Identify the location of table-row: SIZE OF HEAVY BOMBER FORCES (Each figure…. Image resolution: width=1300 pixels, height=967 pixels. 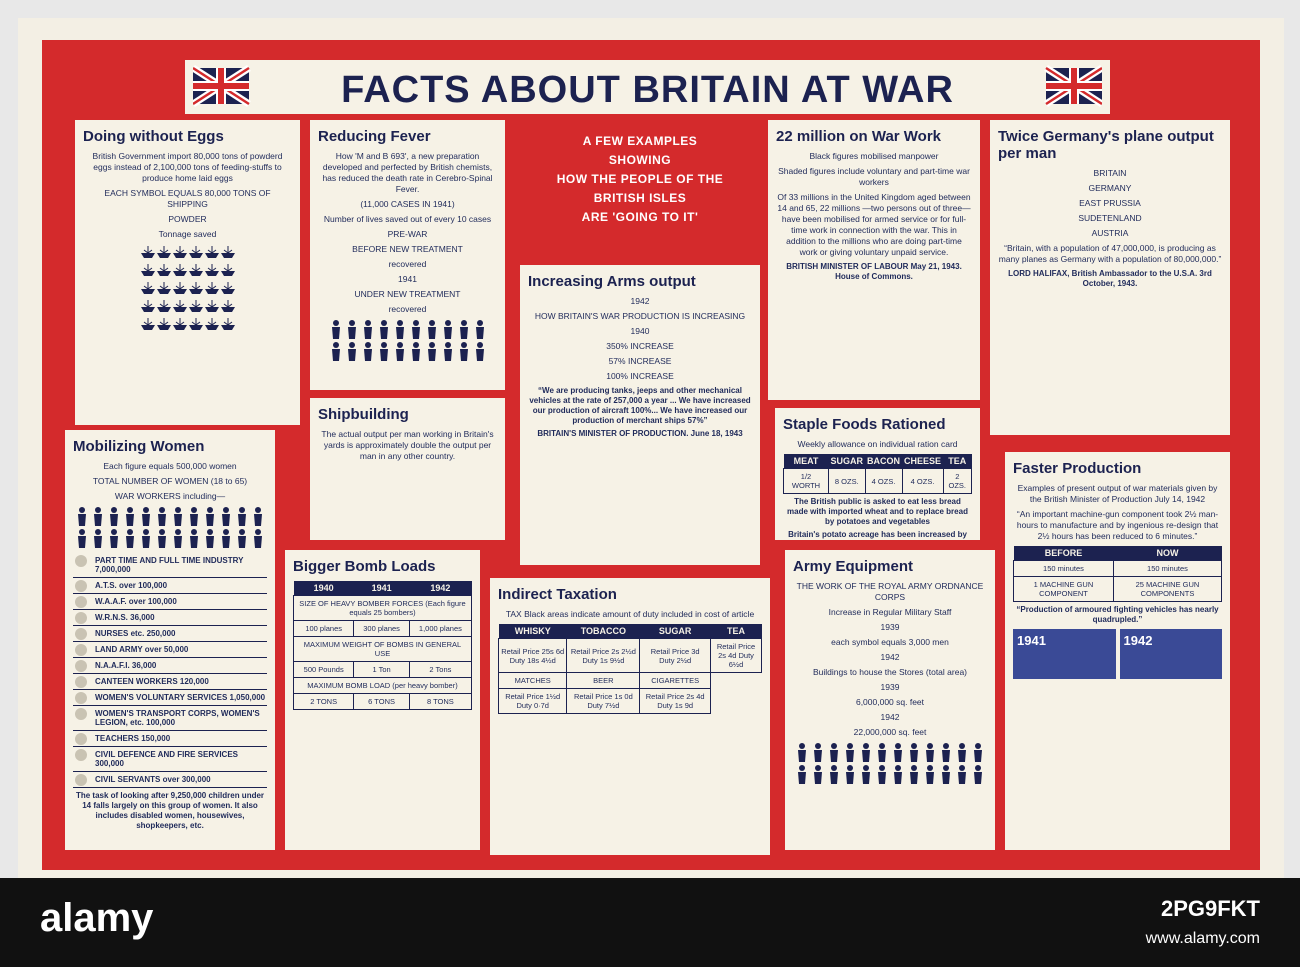
(382, 608).